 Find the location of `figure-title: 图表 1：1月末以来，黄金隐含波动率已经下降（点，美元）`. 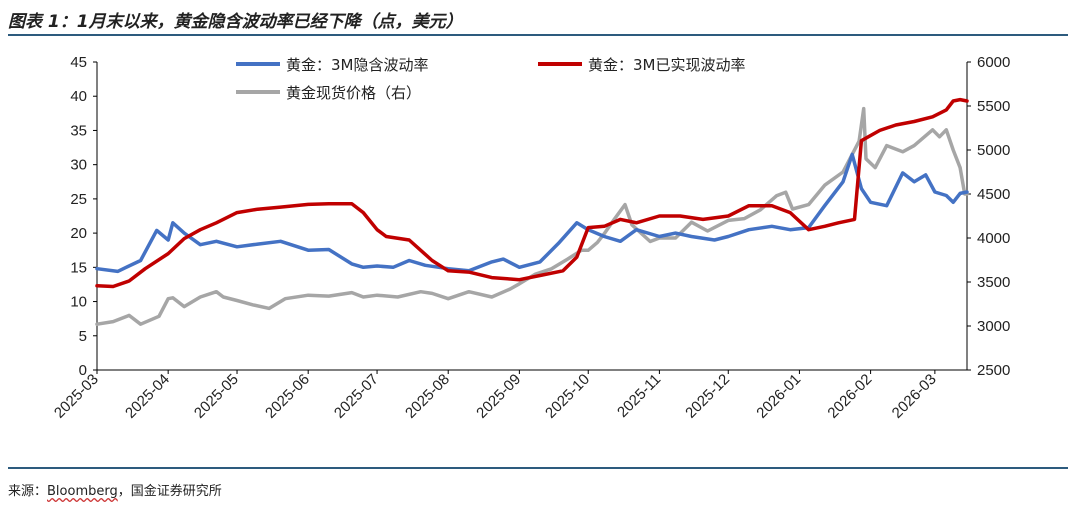

figure-title: 图表 1：1月末以来，黄金隐含波动率已经下降（点，美元） is located at coordinates (235, 22).